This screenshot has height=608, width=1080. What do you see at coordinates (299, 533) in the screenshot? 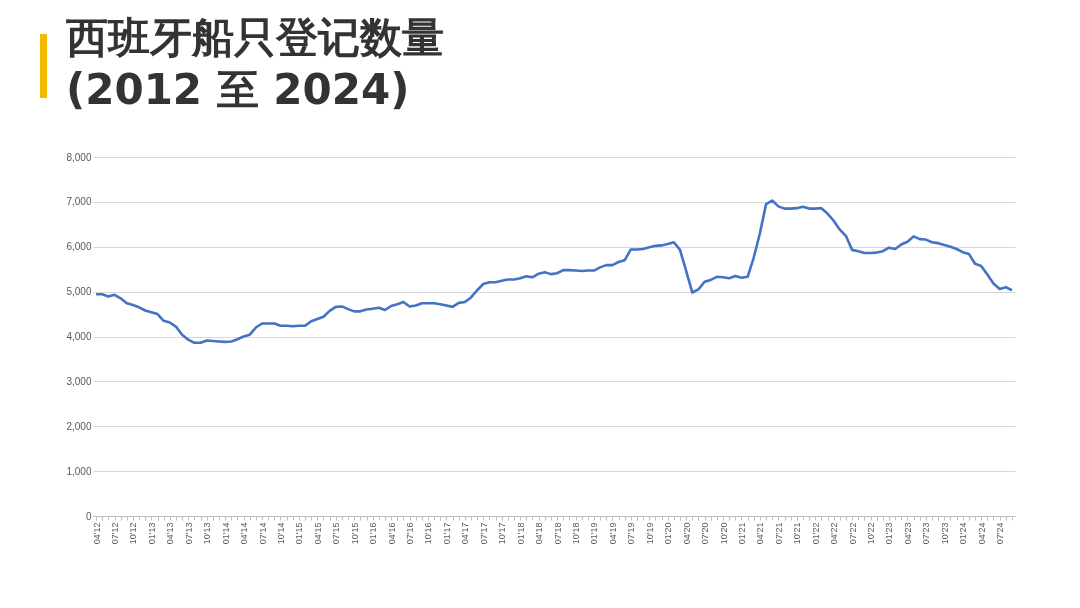
I see `x-tick-label: 01'15` at bounding box center [299, 533].